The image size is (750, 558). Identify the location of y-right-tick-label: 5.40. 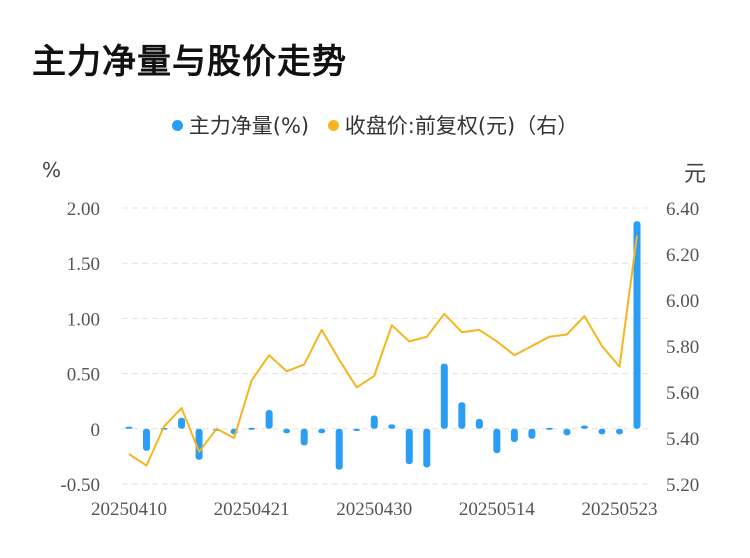
(682, 439).